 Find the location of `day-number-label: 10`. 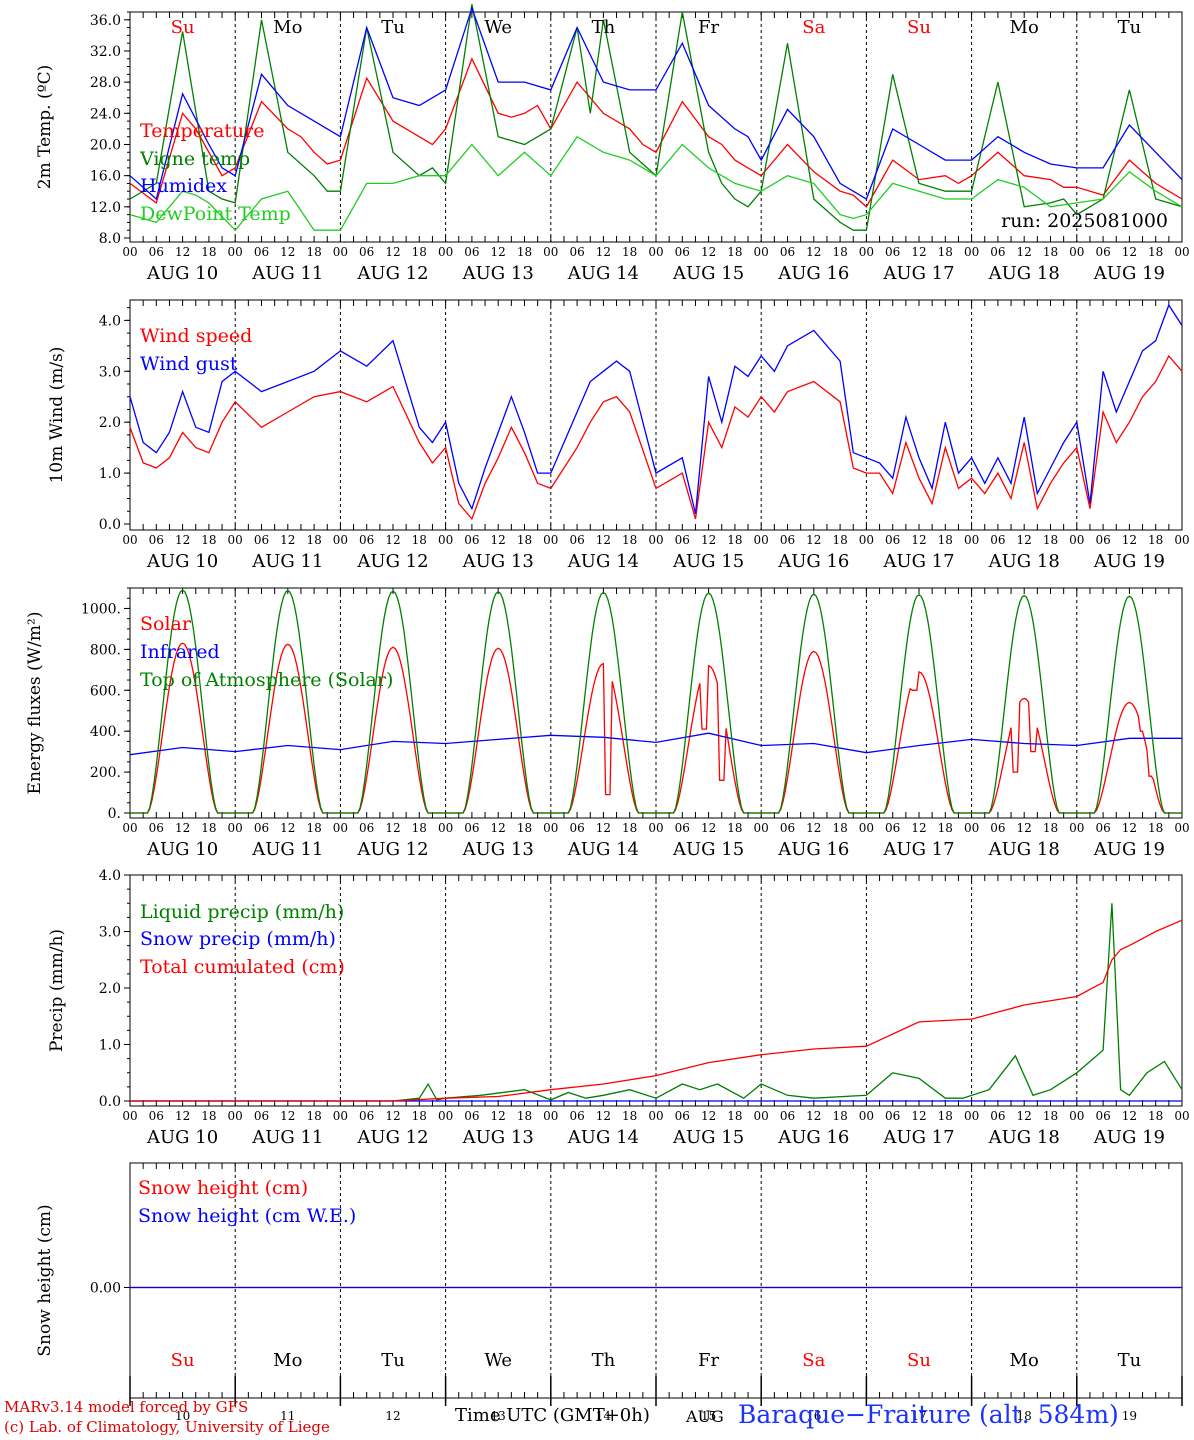

day-number-label: 10 is located at coordinates (182, 1416).